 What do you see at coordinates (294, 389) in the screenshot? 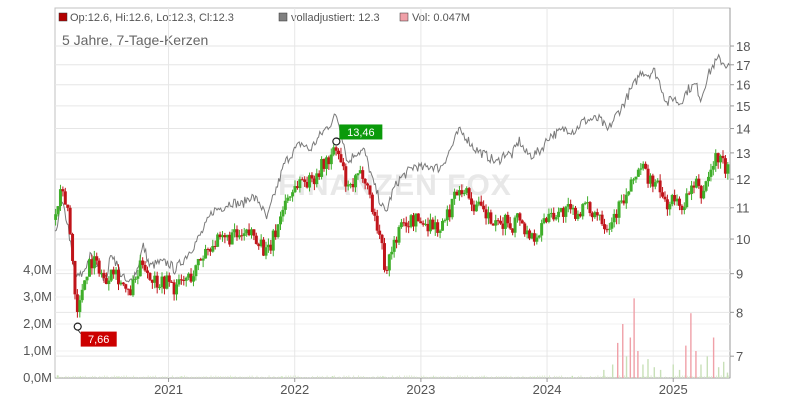
I see `time-tick-label: 2022` at bounding box center [294, 389].